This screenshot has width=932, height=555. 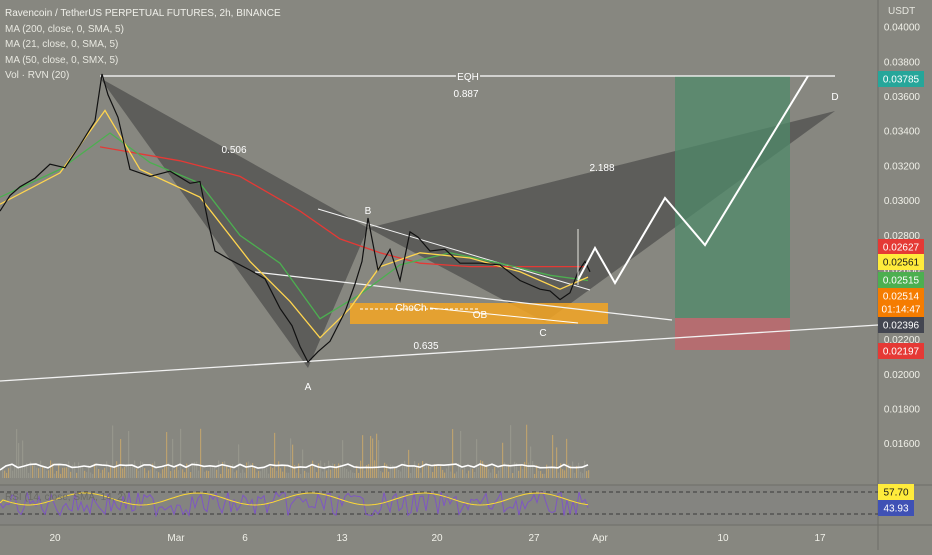 I want to click on y-tick-label: 0.02600, so click(x=902, y=271).